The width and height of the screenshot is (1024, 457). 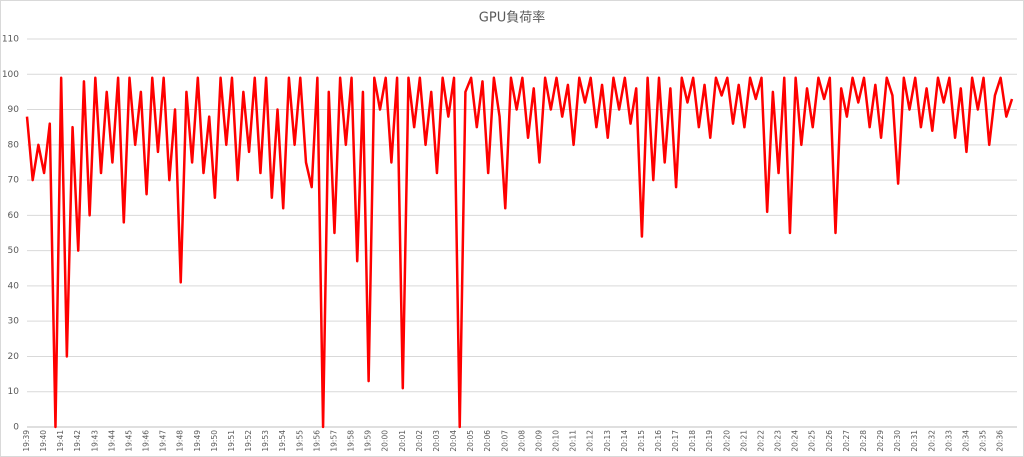 I want to click on x-tick-label: 19:39, so click(x=26, y=441).